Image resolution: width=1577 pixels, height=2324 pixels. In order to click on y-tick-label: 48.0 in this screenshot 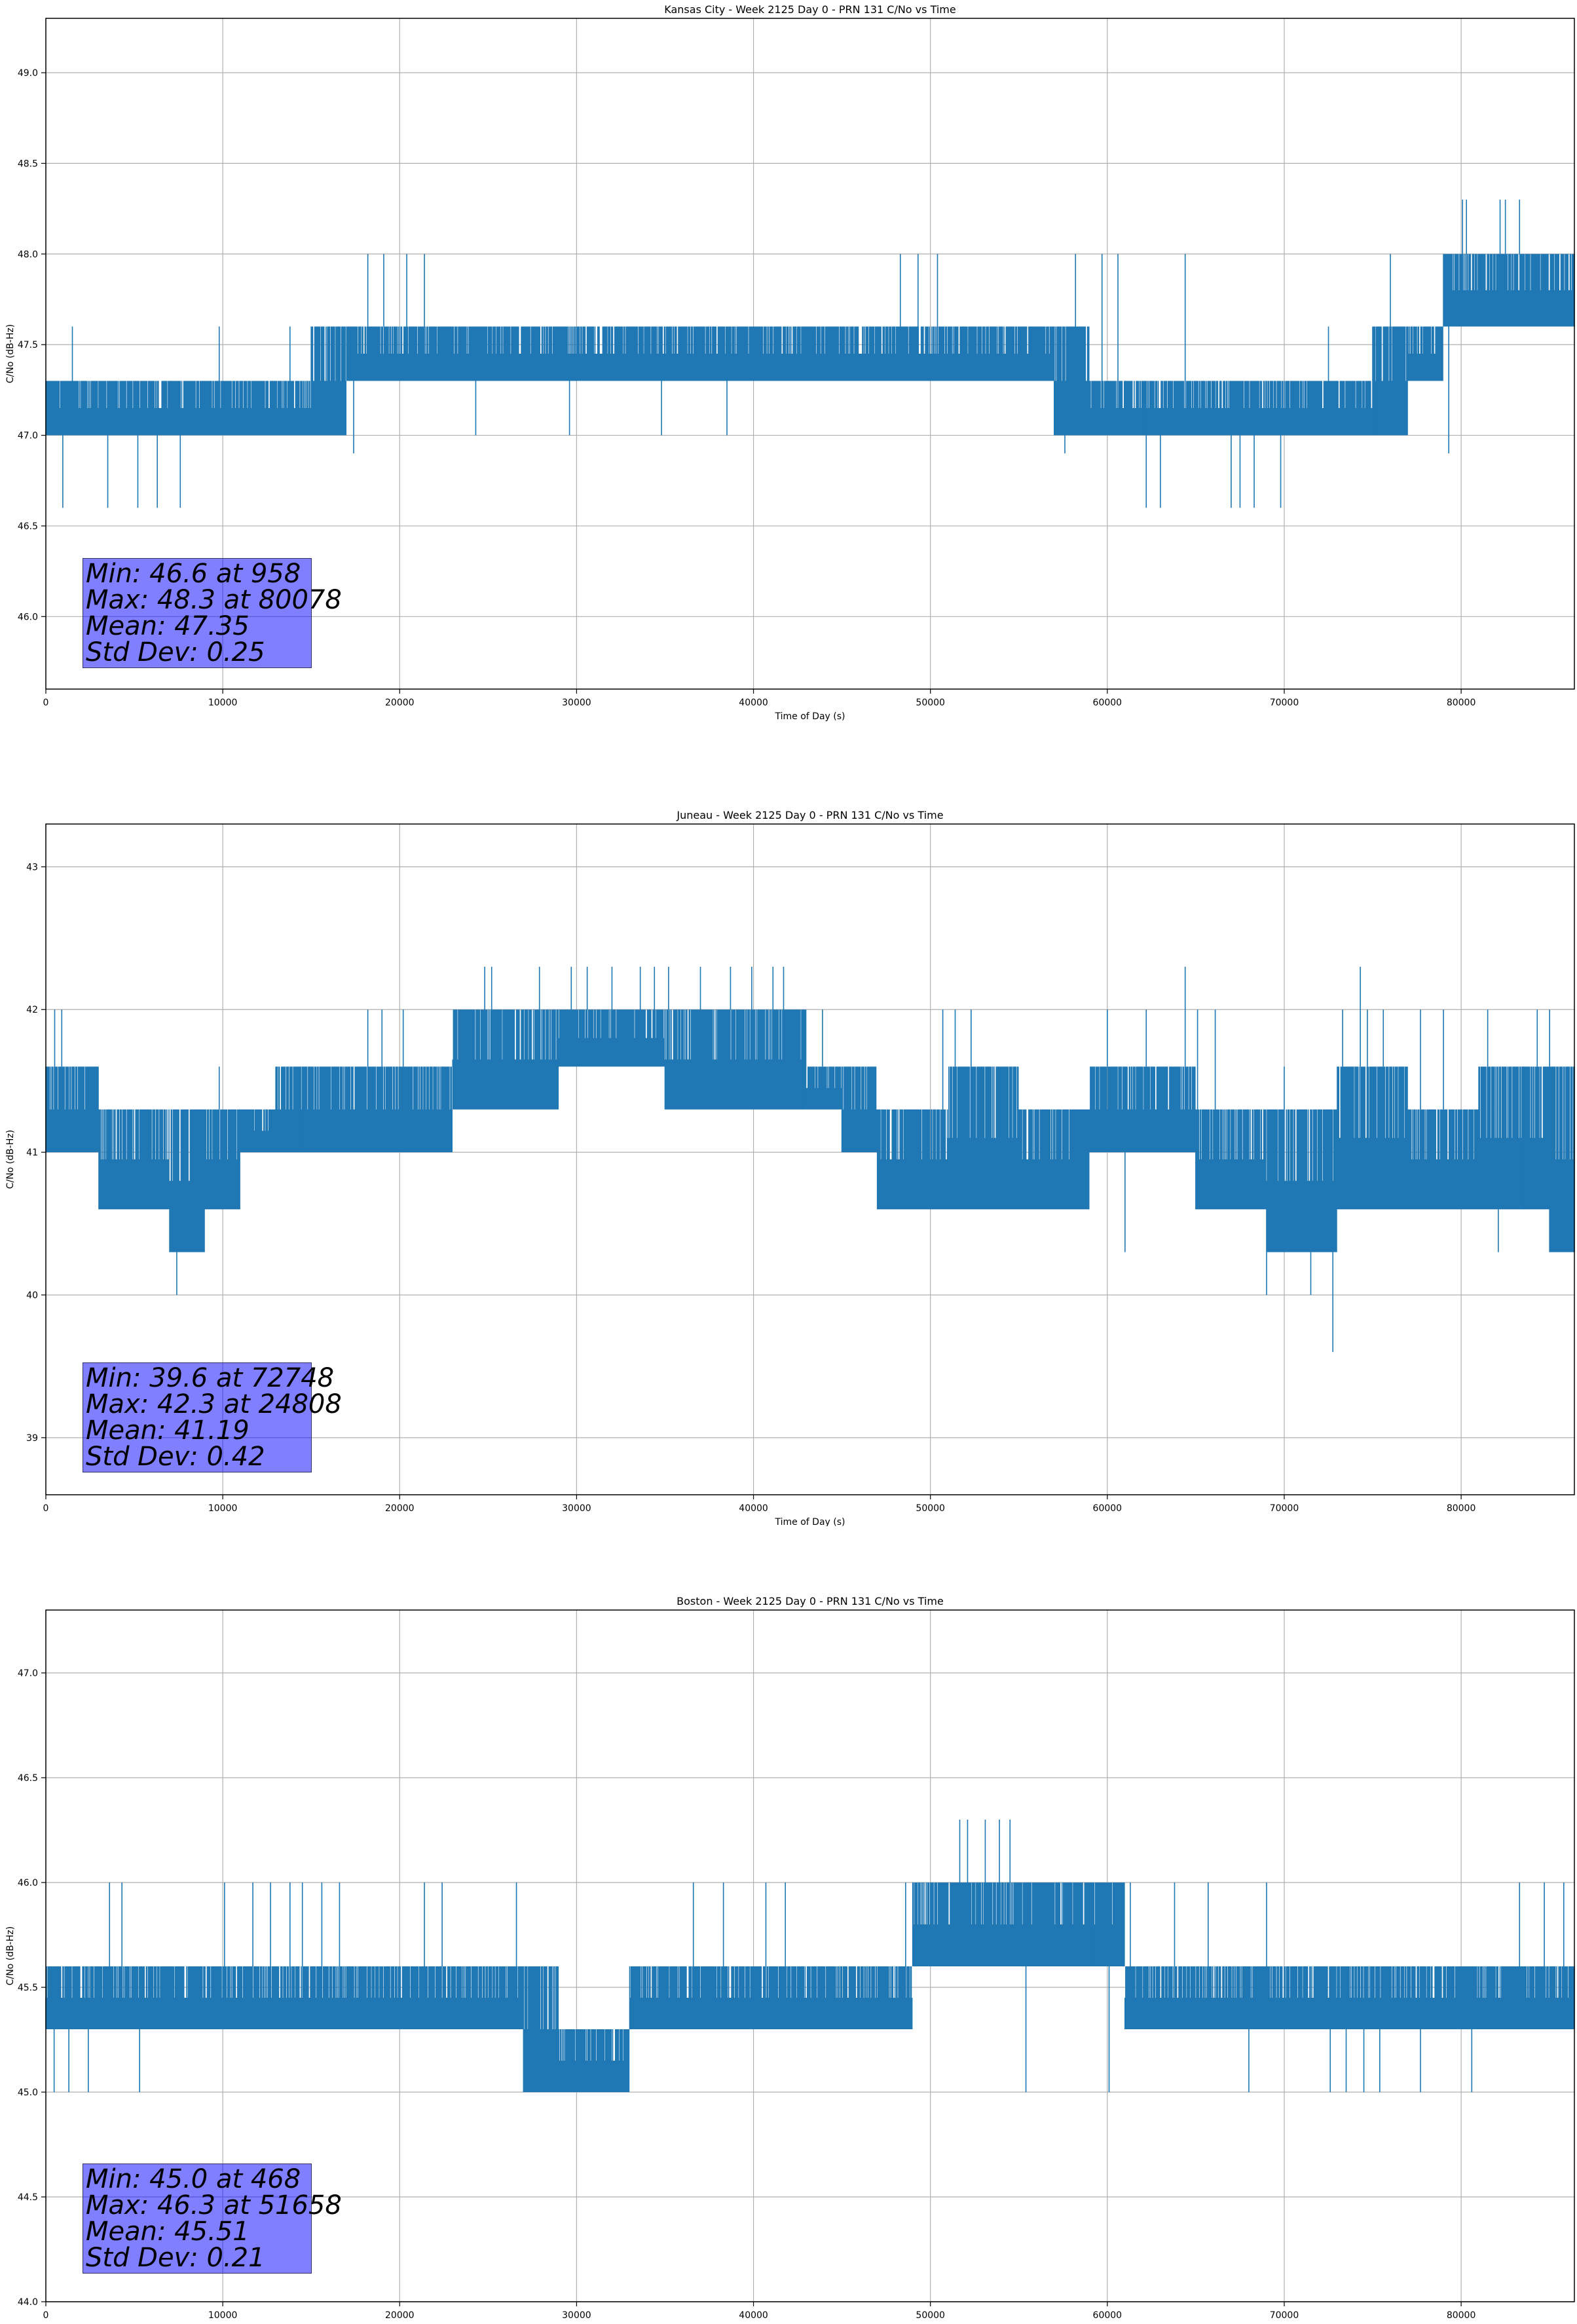, I will do `click(28, 255)`.